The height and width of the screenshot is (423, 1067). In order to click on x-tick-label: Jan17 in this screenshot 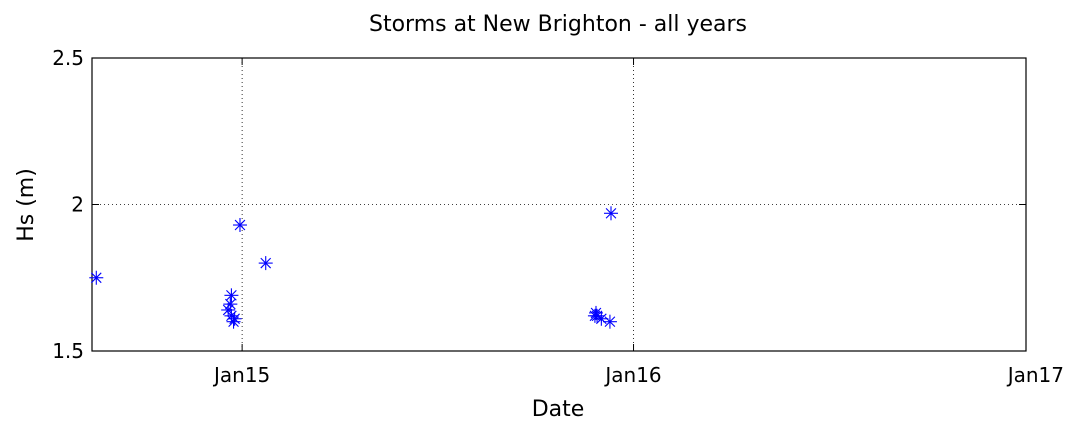, I will do `click(1035, 375)`.